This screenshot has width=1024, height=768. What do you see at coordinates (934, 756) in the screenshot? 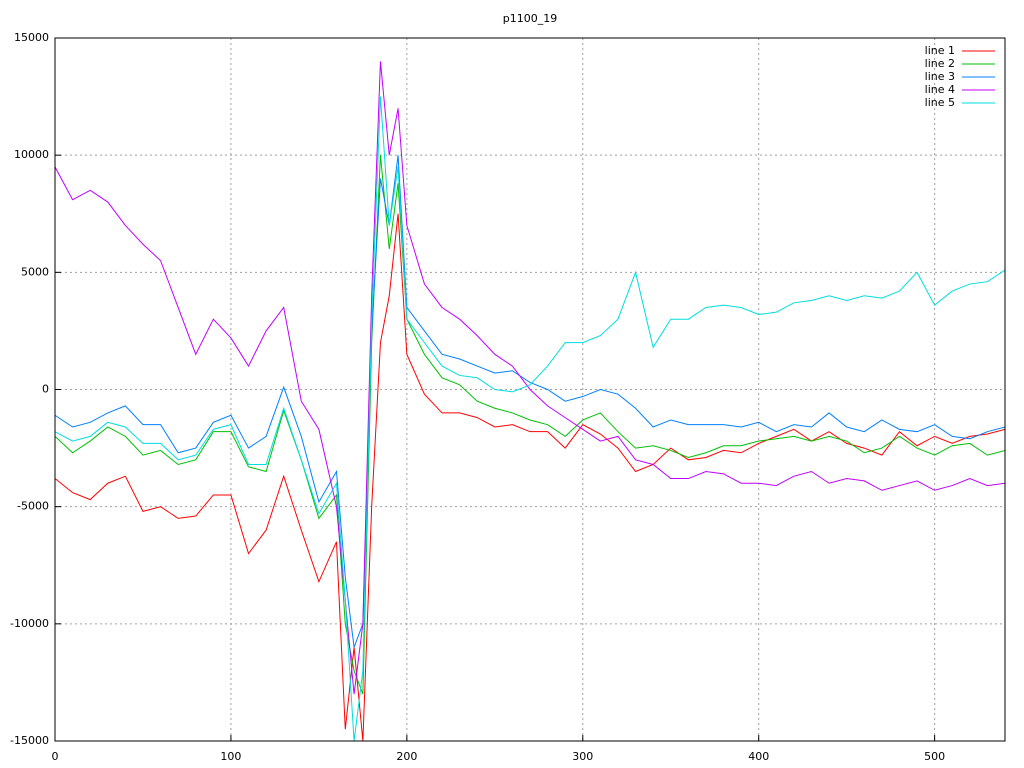
I see `x-tick-label: 500` at bounding box center [934, 756].